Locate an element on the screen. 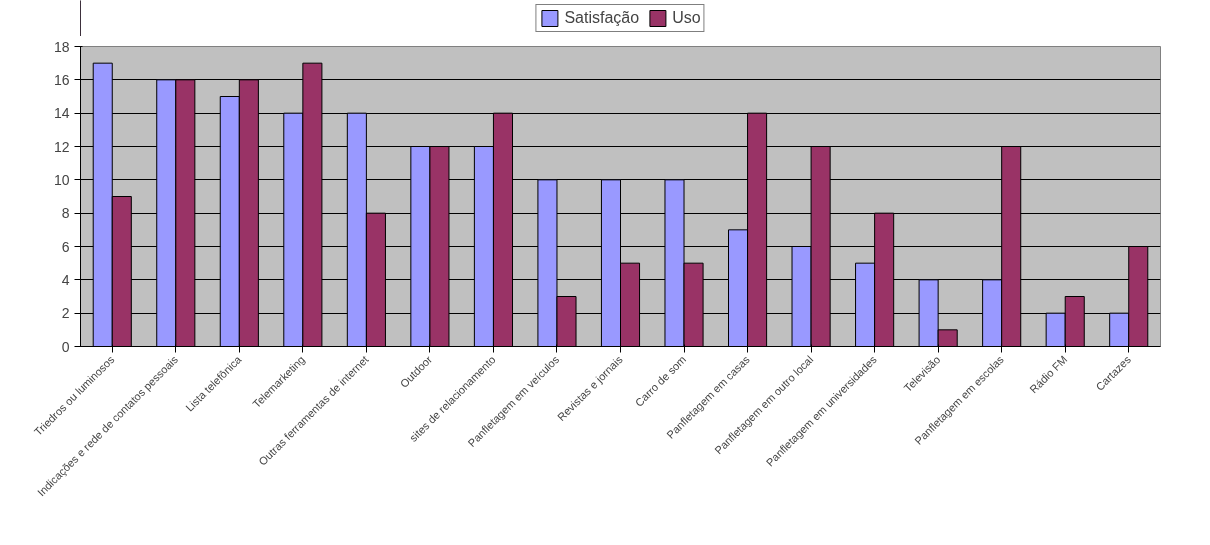 Image resolution: width=1210 pixels, height=545 pixels. y-tick-label: 12 is located at coordinates (61, 146).